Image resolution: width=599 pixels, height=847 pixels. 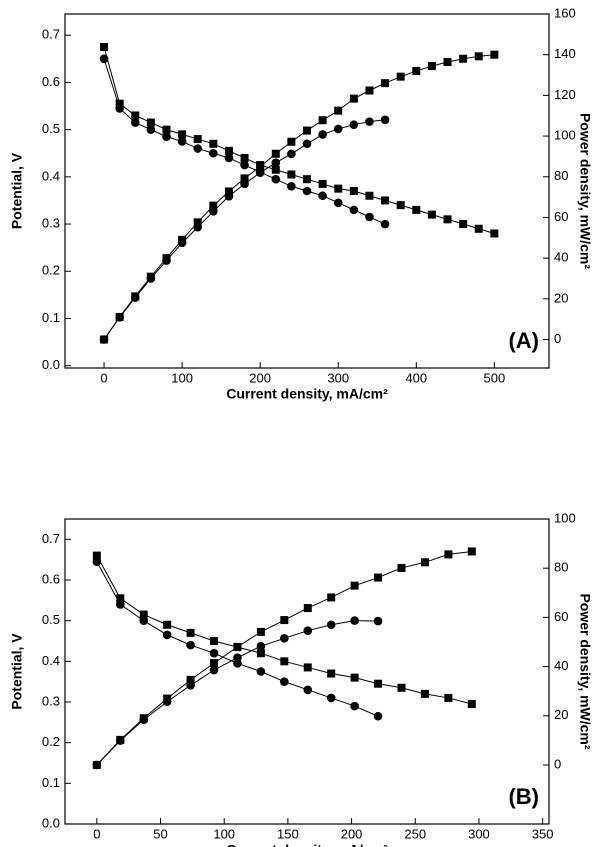 What do you see at coordinates (523, 340) in the screenshot?
I see `annotation: (A)` at bounding box center [523, 340].